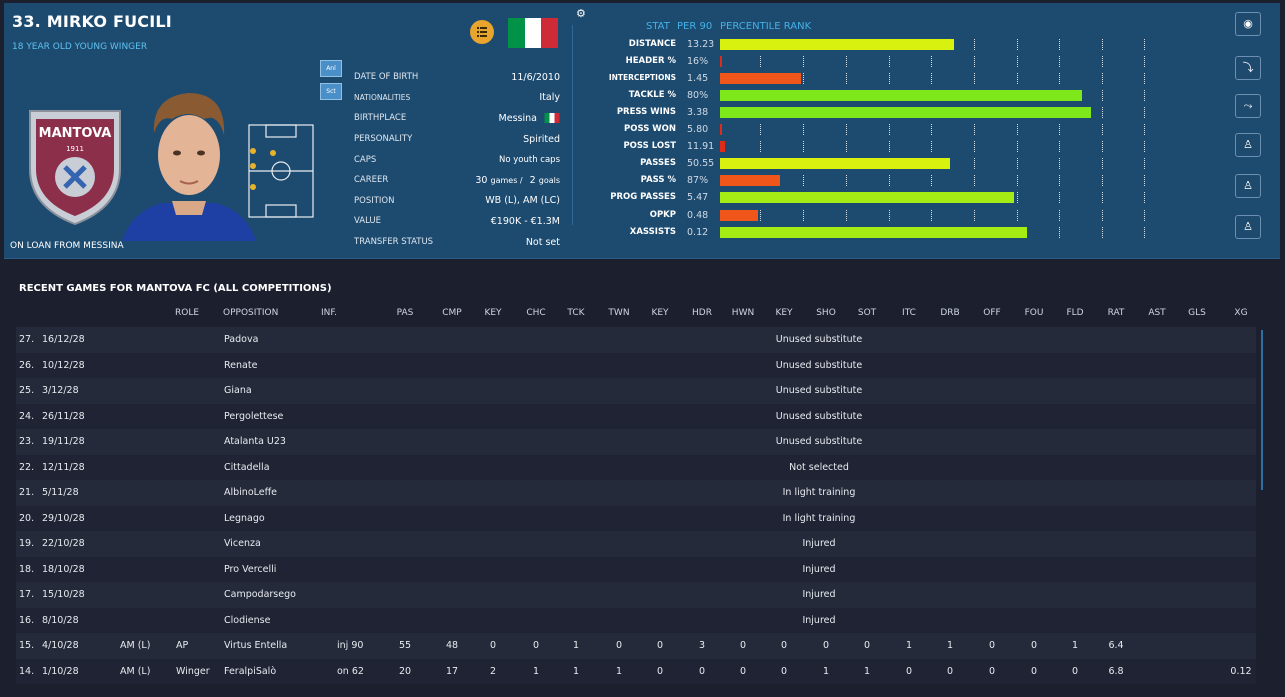 The image size is (1285, 697). What do you see at coordinates (247, 620) in the screenshot?
I see `game-opposition: Clodiense` at bounding box center [247, 620].